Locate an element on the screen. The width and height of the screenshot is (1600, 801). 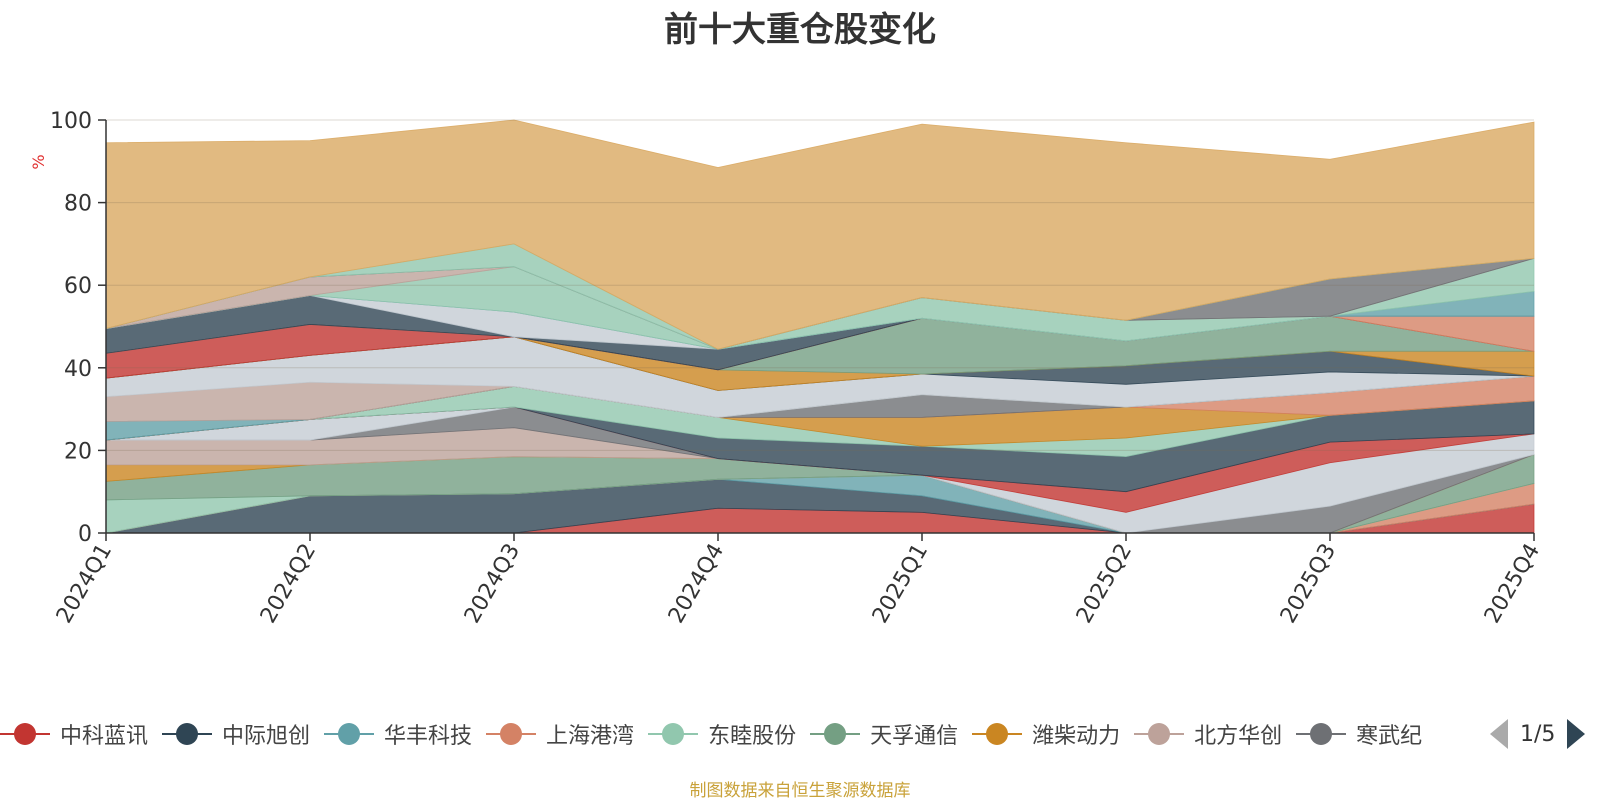
legend-label: 东睦股份 is located at coordinates (752, 736).